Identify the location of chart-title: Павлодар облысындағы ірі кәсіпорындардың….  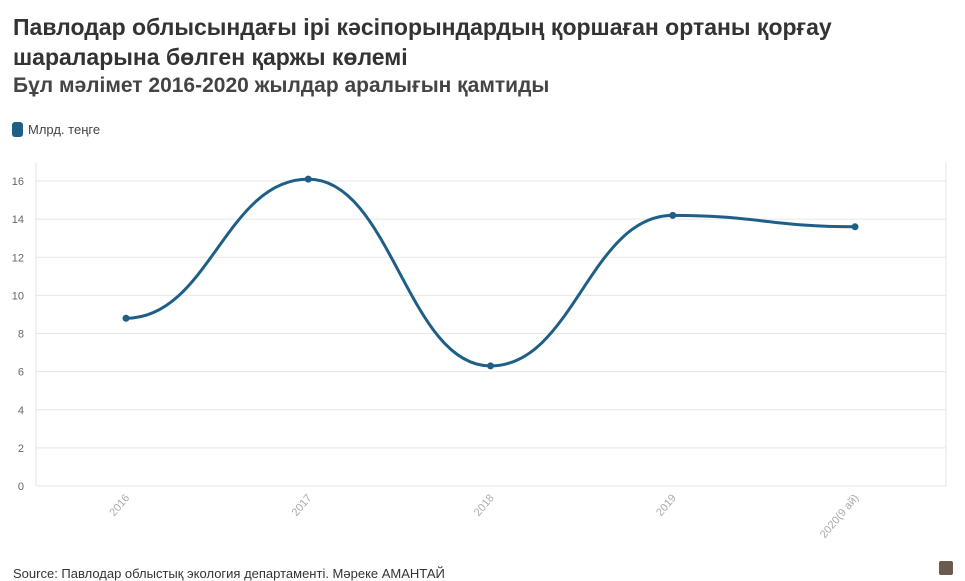
(422, 42).